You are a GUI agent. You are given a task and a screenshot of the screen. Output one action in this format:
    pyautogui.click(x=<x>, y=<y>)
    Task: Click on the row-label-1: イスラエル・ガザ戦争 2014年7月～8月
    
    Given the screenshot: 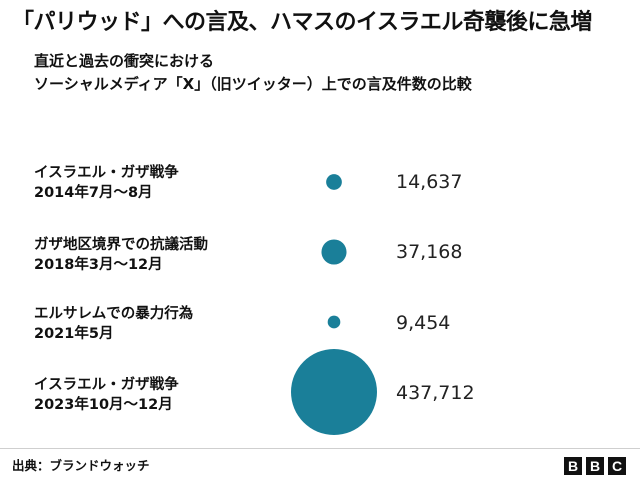 What is the action you would take?
    pyautogui.click(x=164, y=183)
    